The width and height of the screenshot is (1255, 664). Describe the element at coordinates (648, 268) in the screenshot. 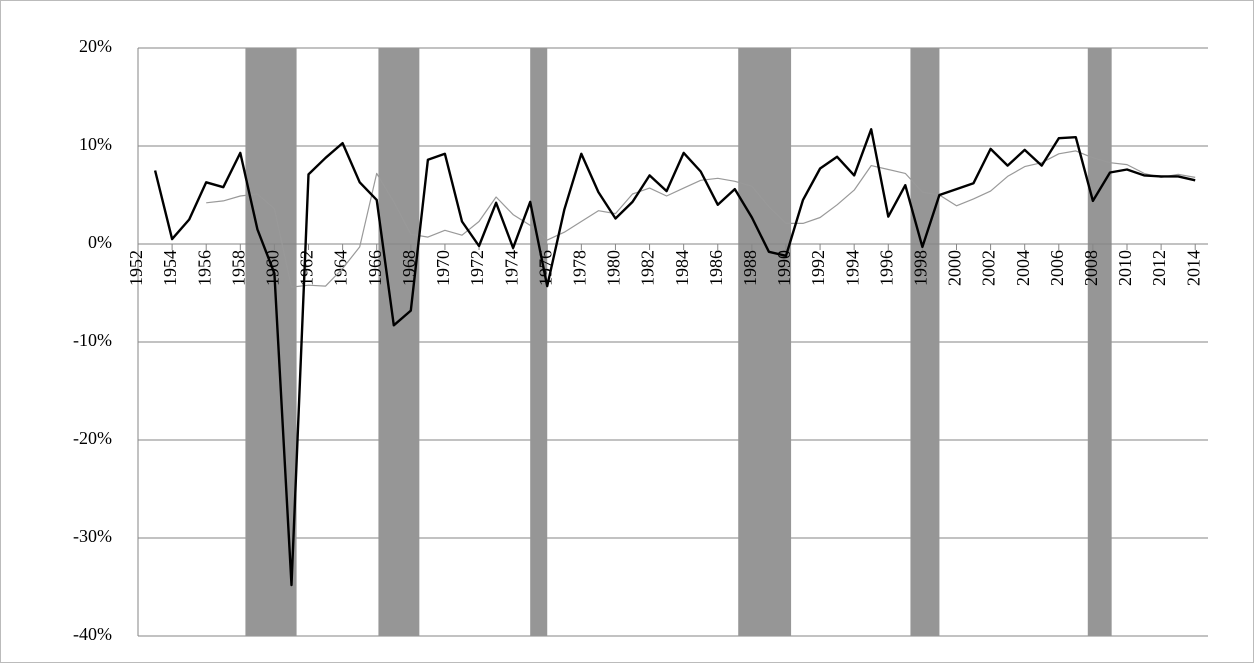

I see `x-tick-label: 1982` at that location.